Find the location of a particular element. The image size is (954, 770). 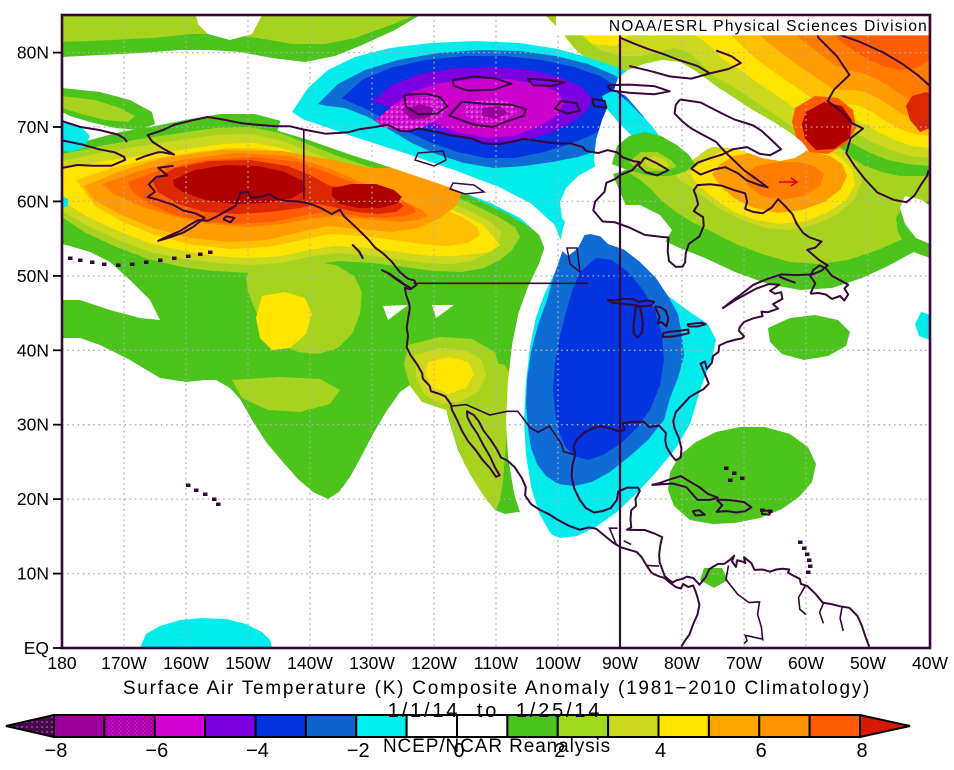

svg-text: 60N is located at coordinates (33, 201).